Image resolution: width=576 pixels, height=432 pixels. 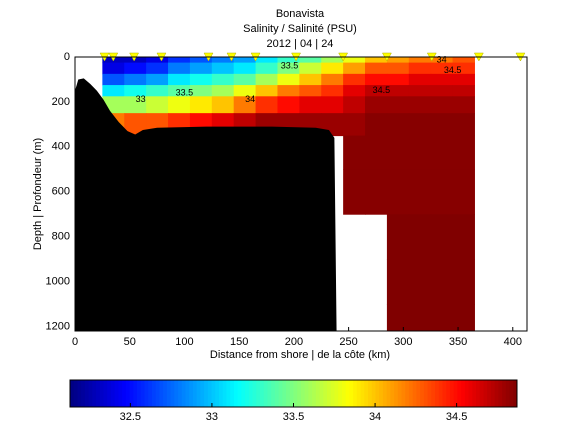 I want to click on colorbar-tick-label: 33.5, so click(x=293, y=417).